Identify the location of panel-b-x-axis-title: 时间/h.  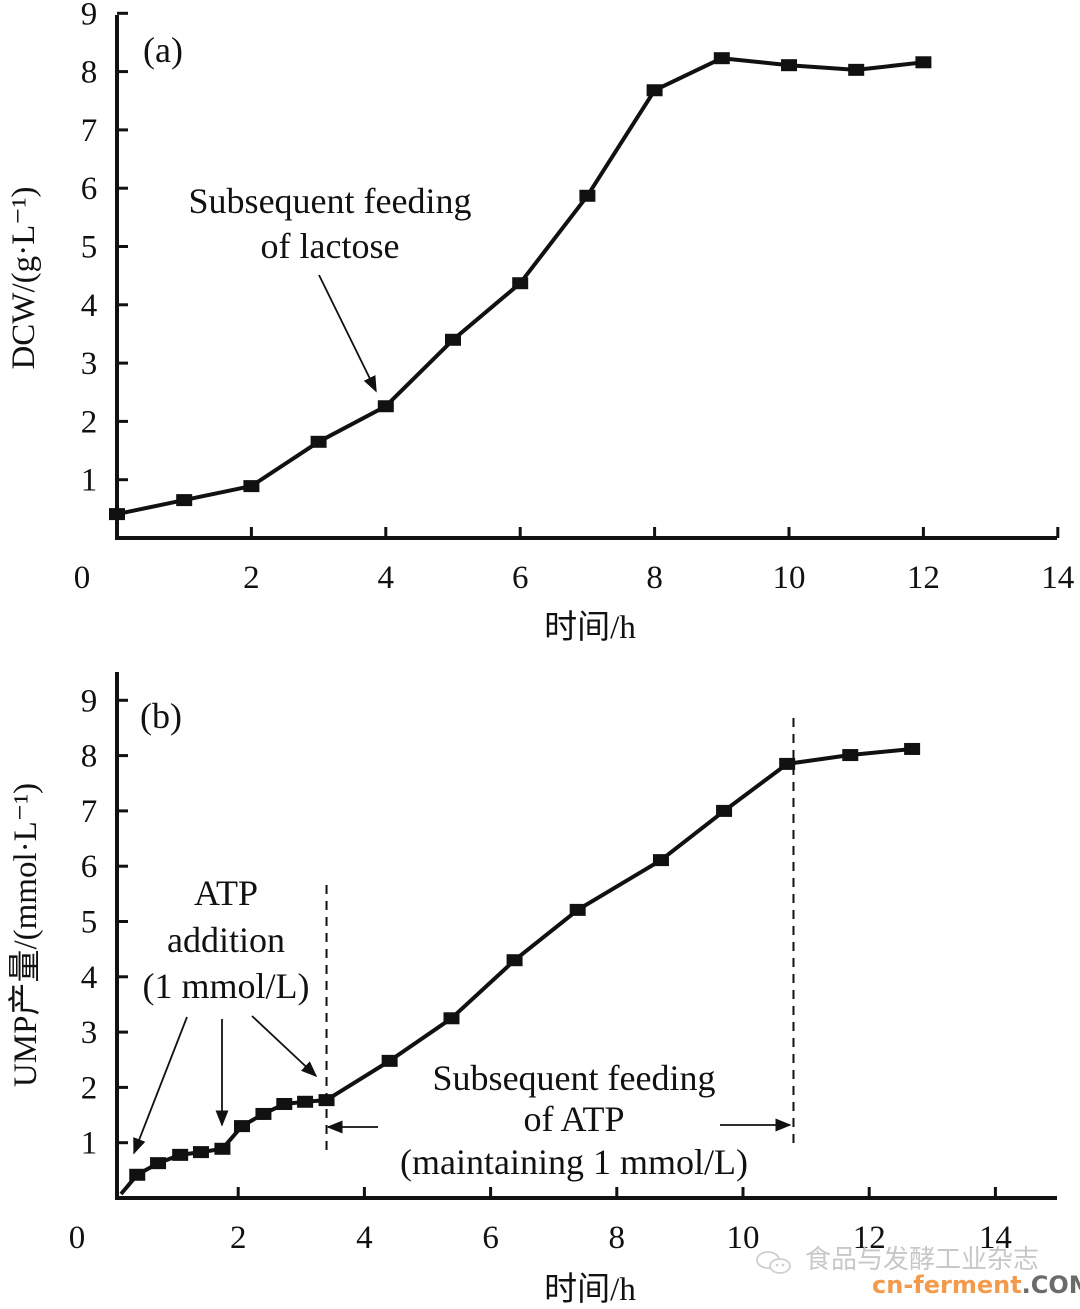
(590, 1290).